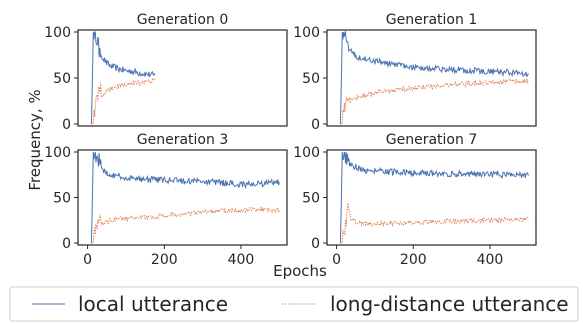 The height and width of the screenshot is (323, 583). What do you see at coordinates (300, 271) in the screenshot?
I see `x-axis-label: Epochs` at bounding box center [300, 271].